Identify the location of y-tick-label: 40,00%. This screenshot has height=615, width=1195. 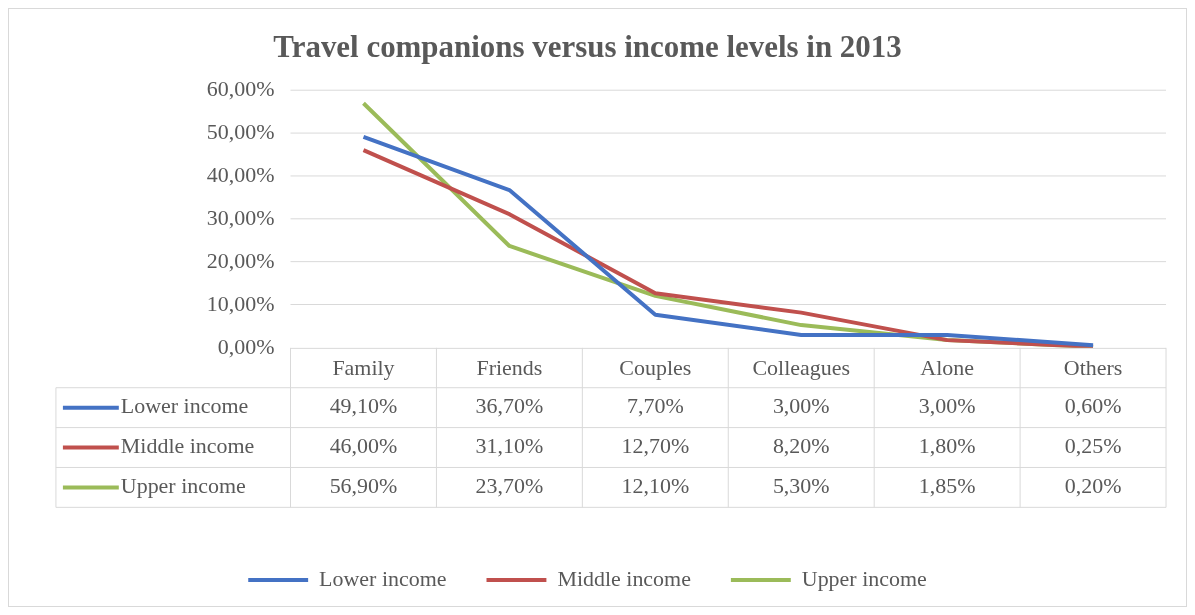
(240, 174).